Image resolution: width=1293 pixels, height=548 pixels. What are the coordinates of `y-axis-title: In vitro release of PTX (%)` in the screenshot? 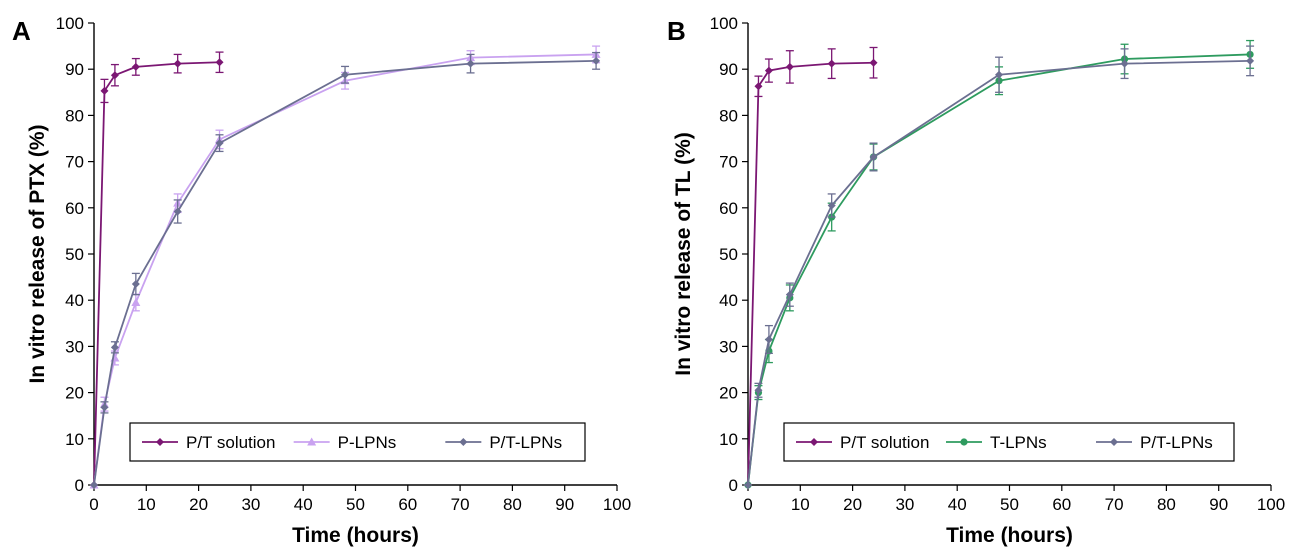 It's located at (37, 253).